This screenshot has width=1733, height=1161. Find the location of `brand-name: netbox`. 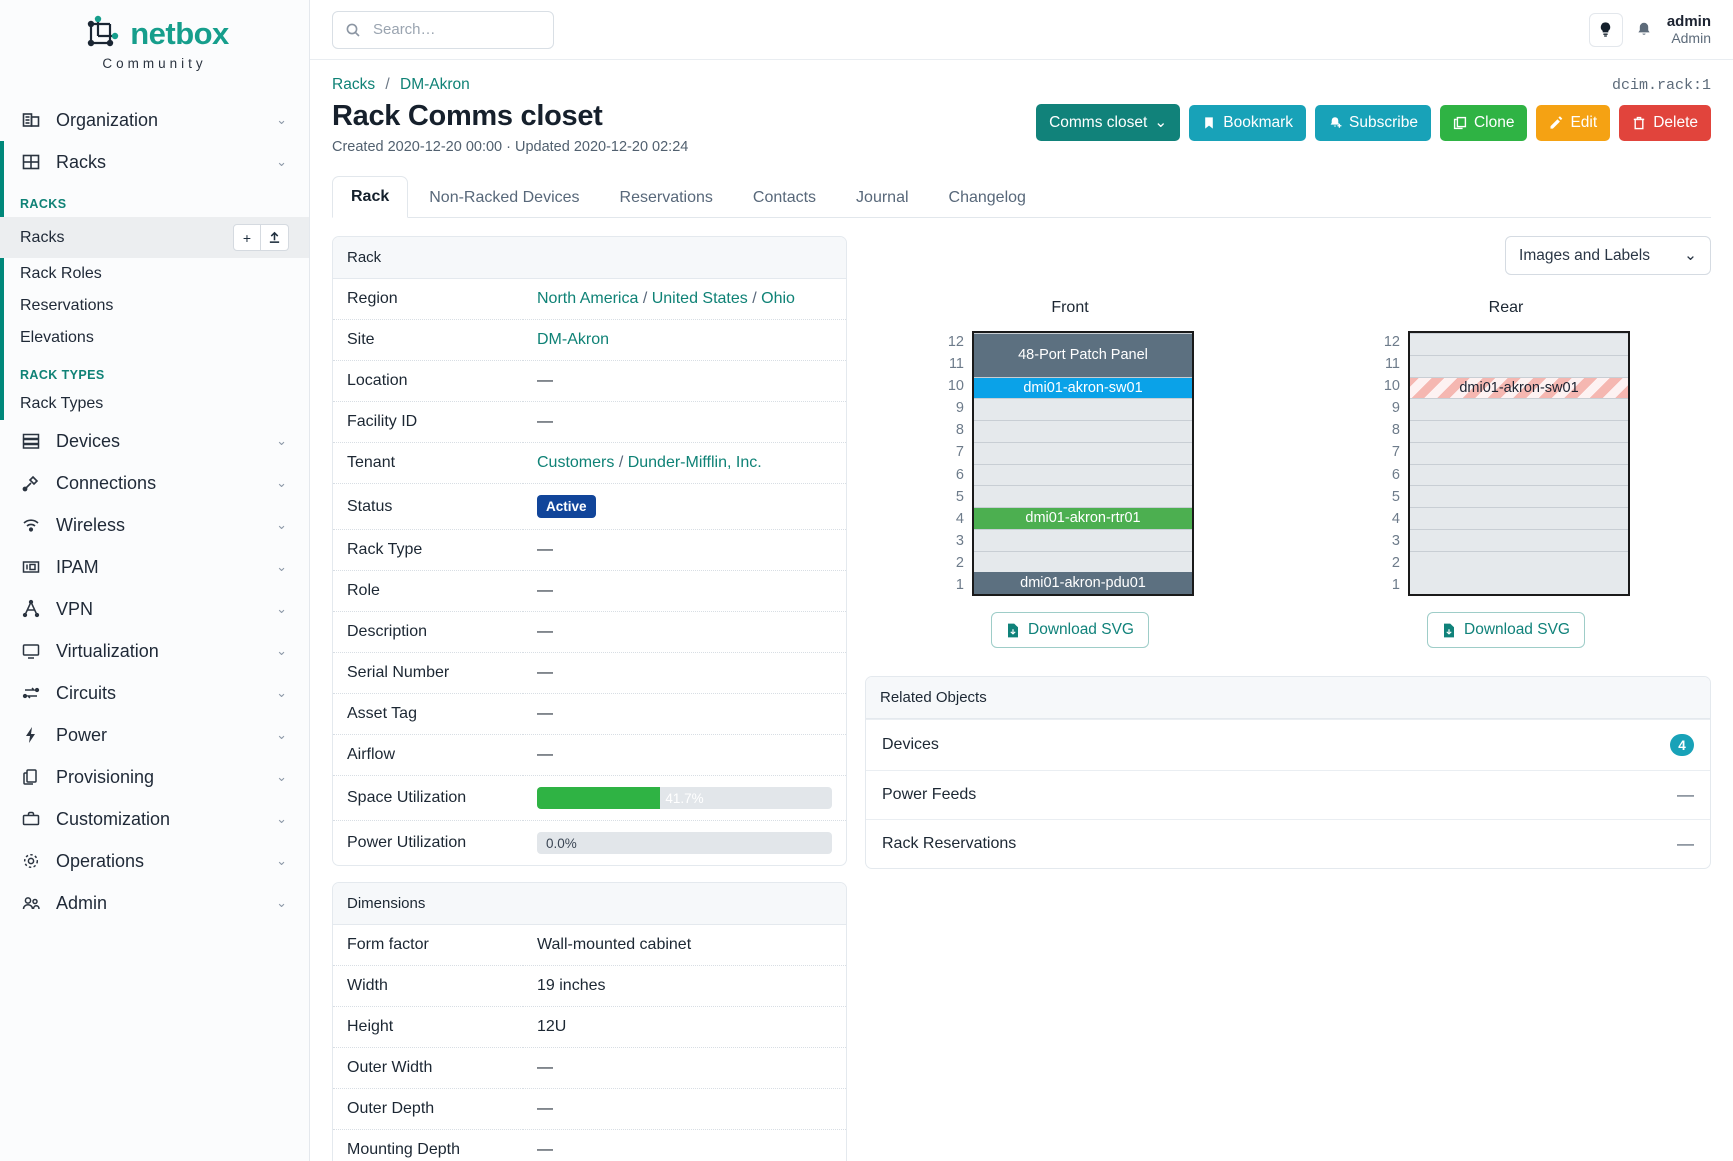

brand-name: netbox is located at coordinates (179, 33).